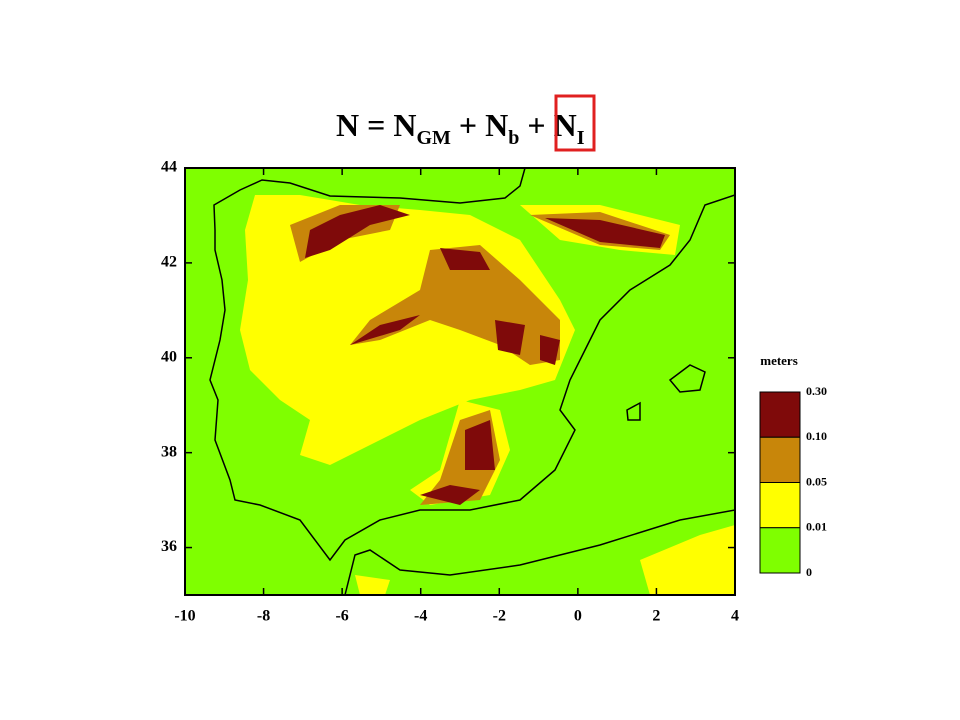 This screenshot has width=960, height=720. What do you see at coordinates (666, 392) in the screenshot?
I see `island` at bounding box center [666, 392].